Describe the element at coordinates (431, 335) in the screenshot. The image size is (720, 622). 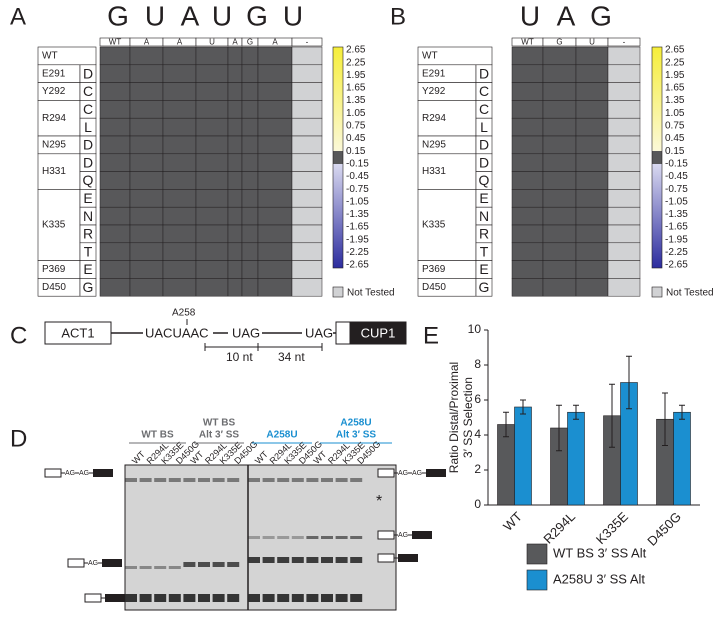
I see `panel-label: E` at that location.